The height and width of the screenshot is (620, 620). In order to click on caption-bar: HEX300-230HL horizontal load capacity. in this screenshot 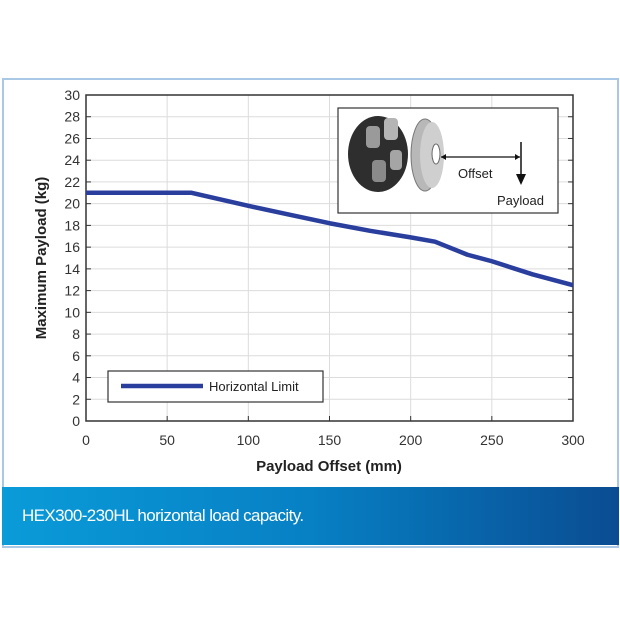, I will do `click(310, 516)`.